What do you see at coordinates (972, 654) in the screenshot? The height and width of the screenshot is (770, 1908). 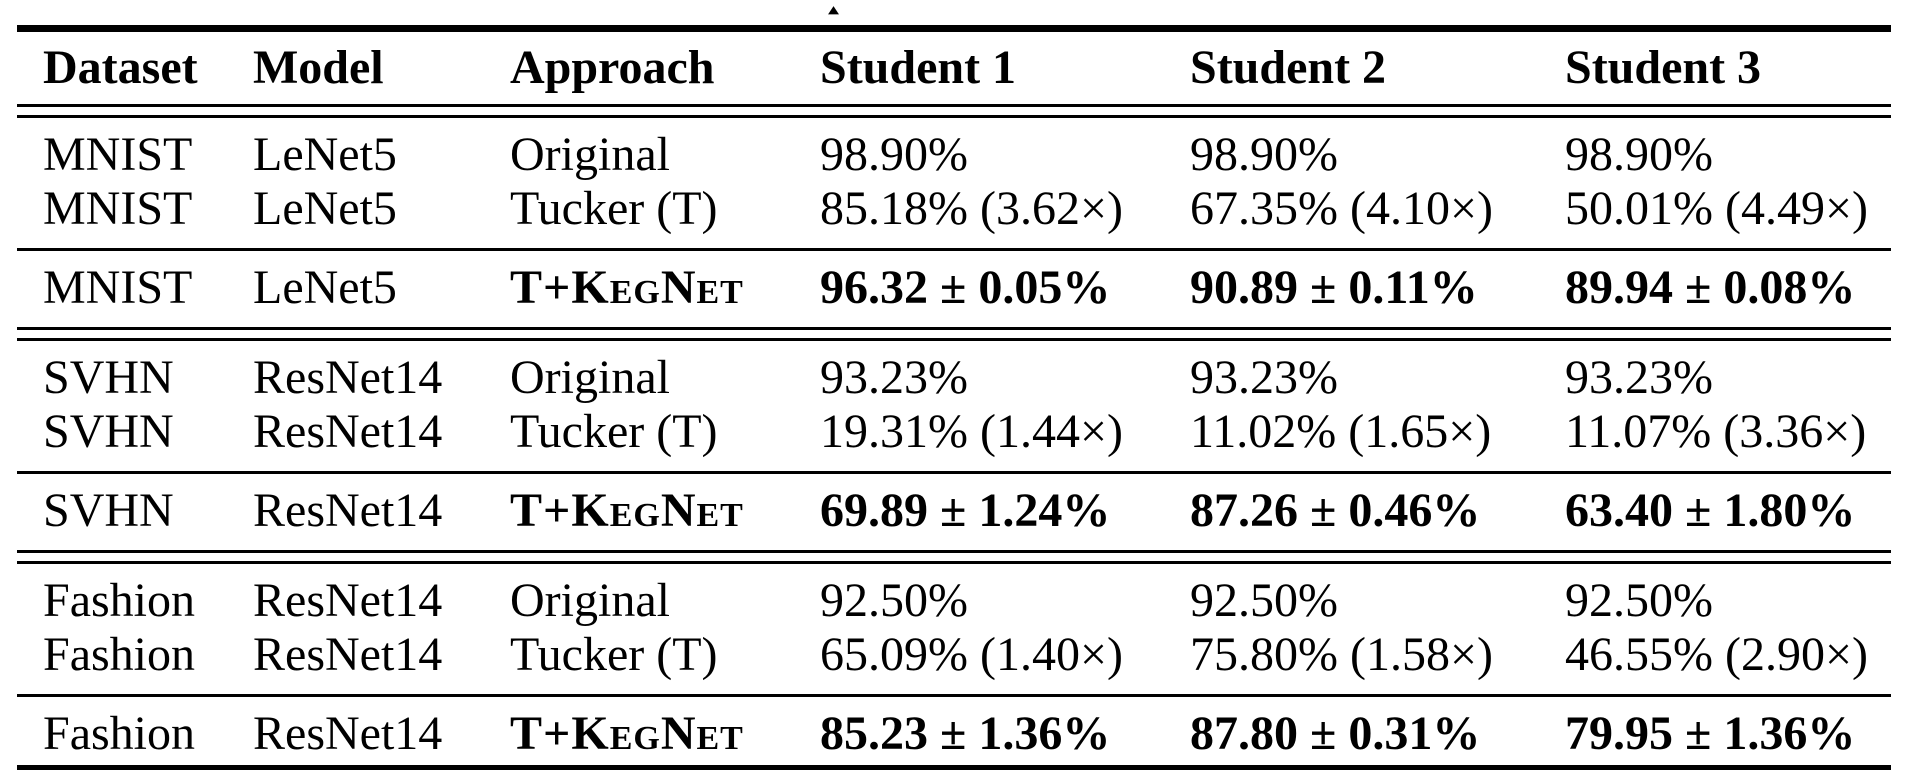 I see `cell-student1: 65.09% (1.40×)` at bounding box center [972, 654].